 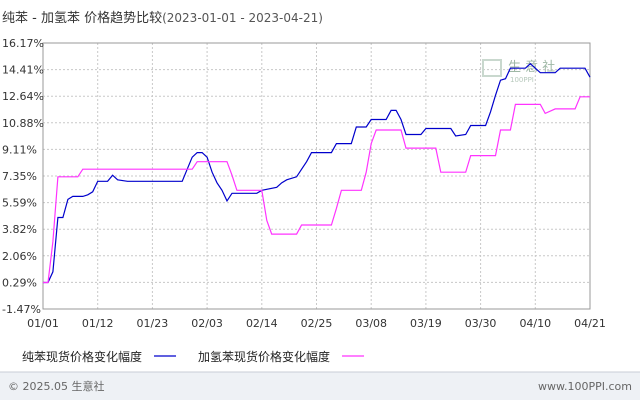 I want to click on x-tick-label: 01/12, so click(x=98, y=323).